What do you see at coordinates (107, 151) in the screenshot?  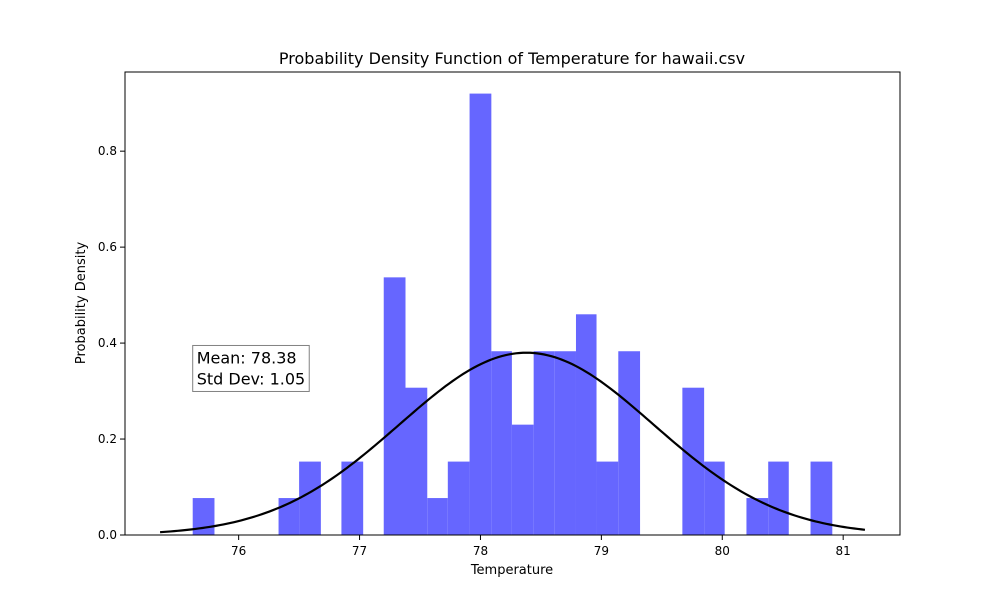 I see `y-tick-label: 0.8` at bounding box center [107, 151].